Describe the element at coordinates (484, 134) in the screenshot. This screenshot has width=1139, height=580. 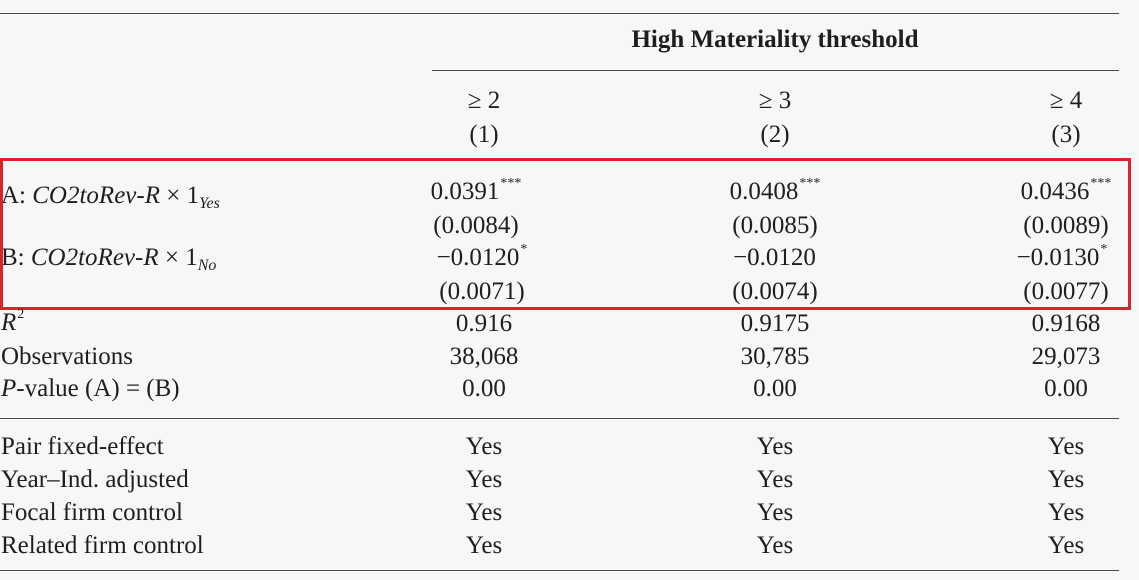
I see `col-number-1: (1)` at that location.